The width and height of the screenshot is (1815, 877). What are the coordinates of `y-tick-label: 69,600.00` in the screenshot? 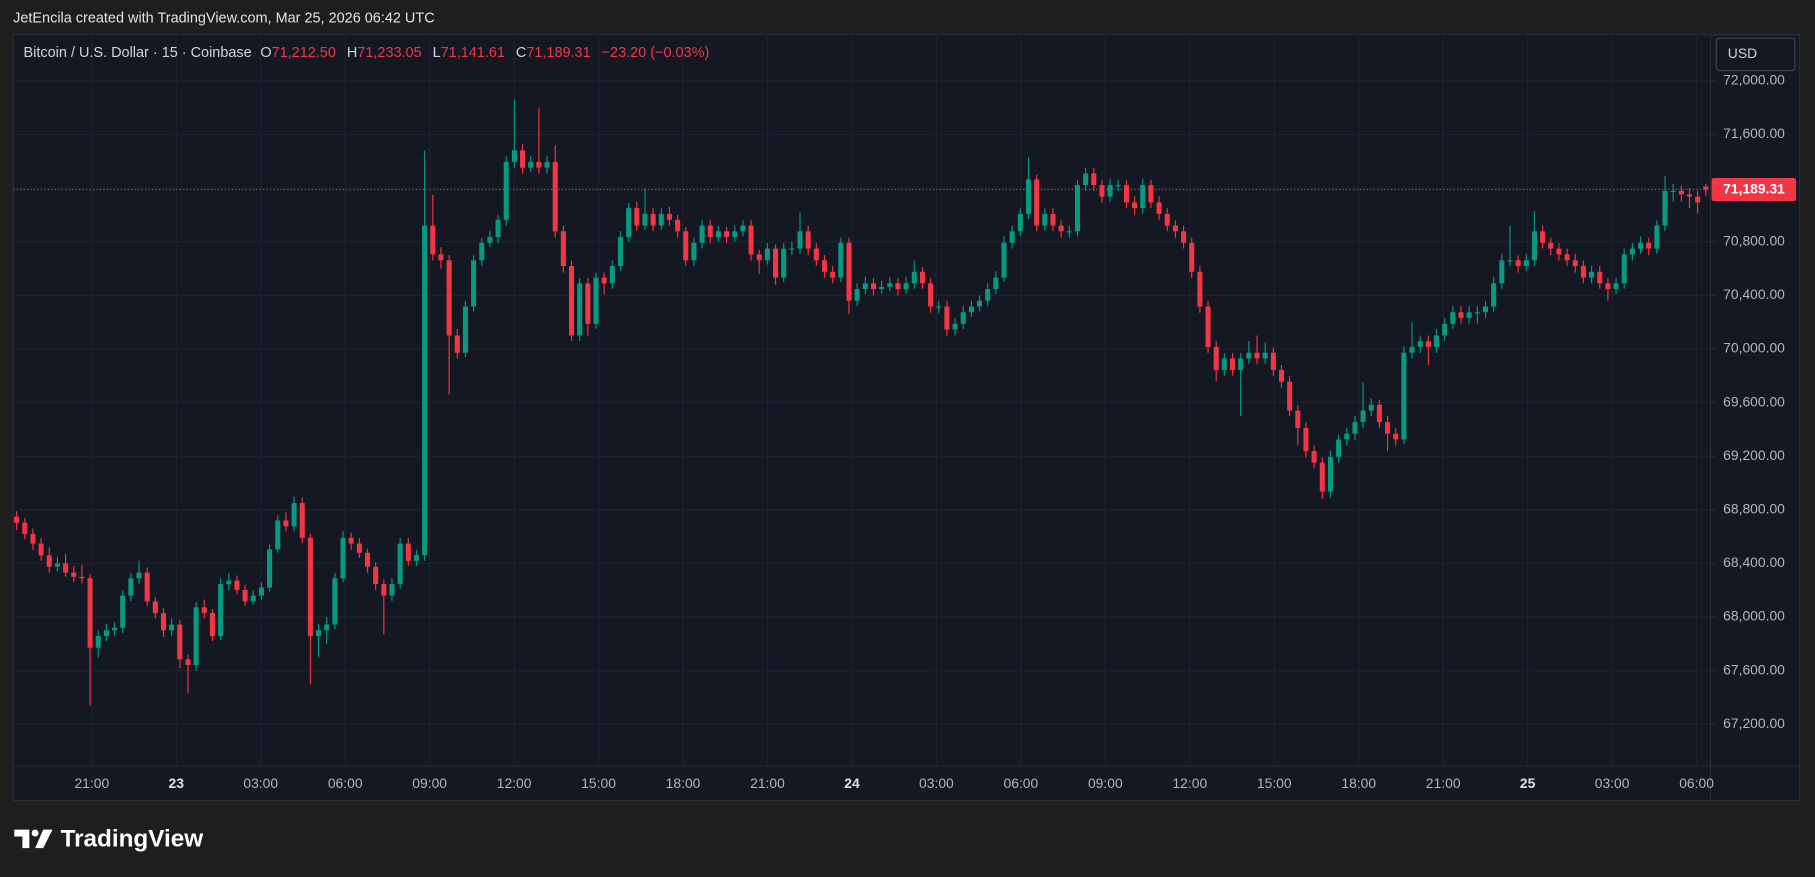 It's located at (1754, 401).